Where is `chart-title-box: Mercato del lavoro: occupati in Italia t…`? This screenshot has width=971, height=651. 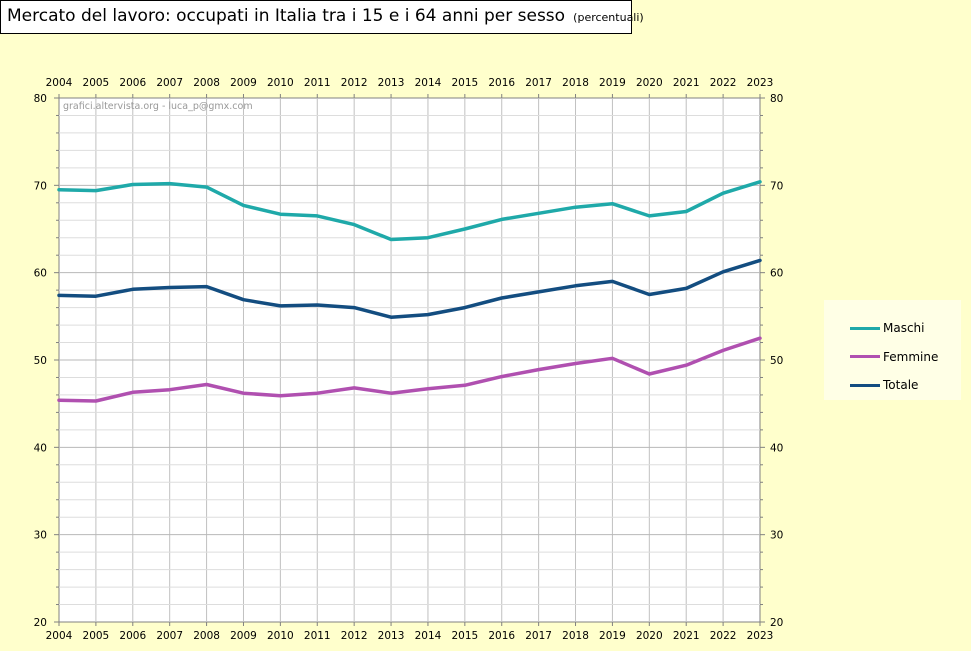 chart-title-box: Mercato del lavoro: occupati in Italia t… is located at coordinates (322, 17).